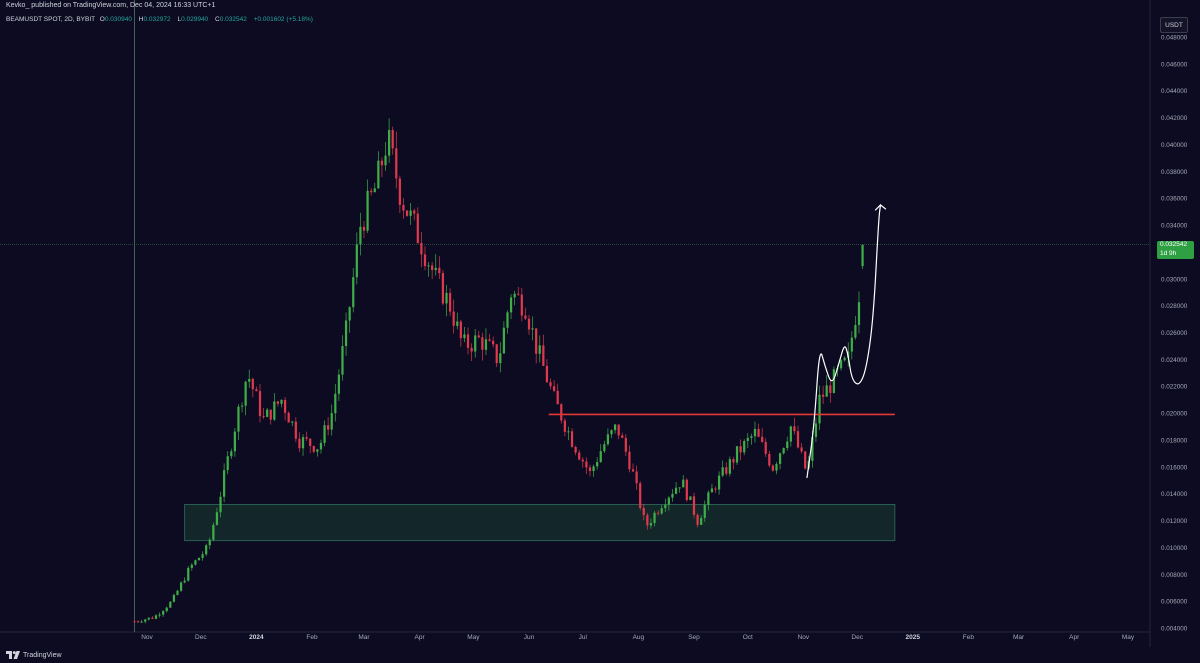 The image size is (1200, 663). Describe the element at coordinates (283, 19) in the screenshot. I see `change-value: +0.001602 (+5.18%)` at that location.